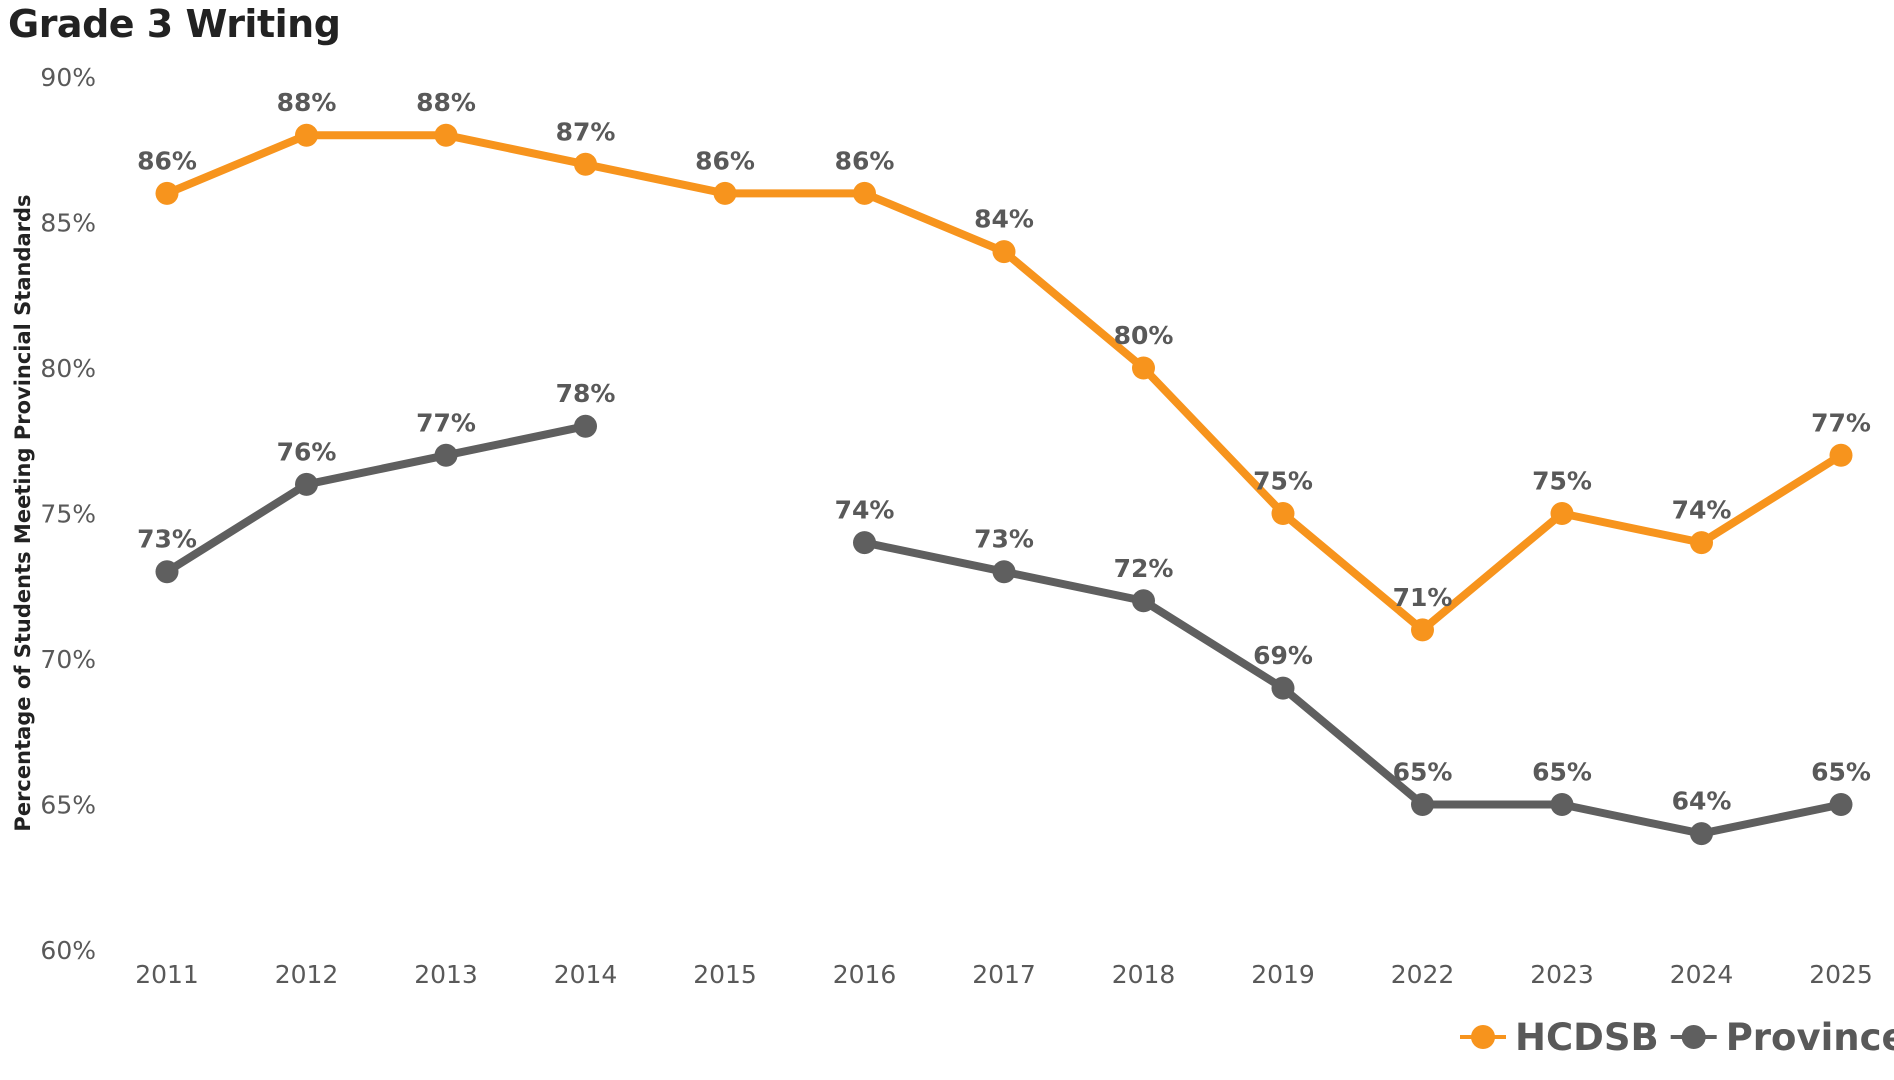 The width and height of the screenshot is (1894, 1080). I want to click on x-tick-label: 2018, so click(1144, 974).